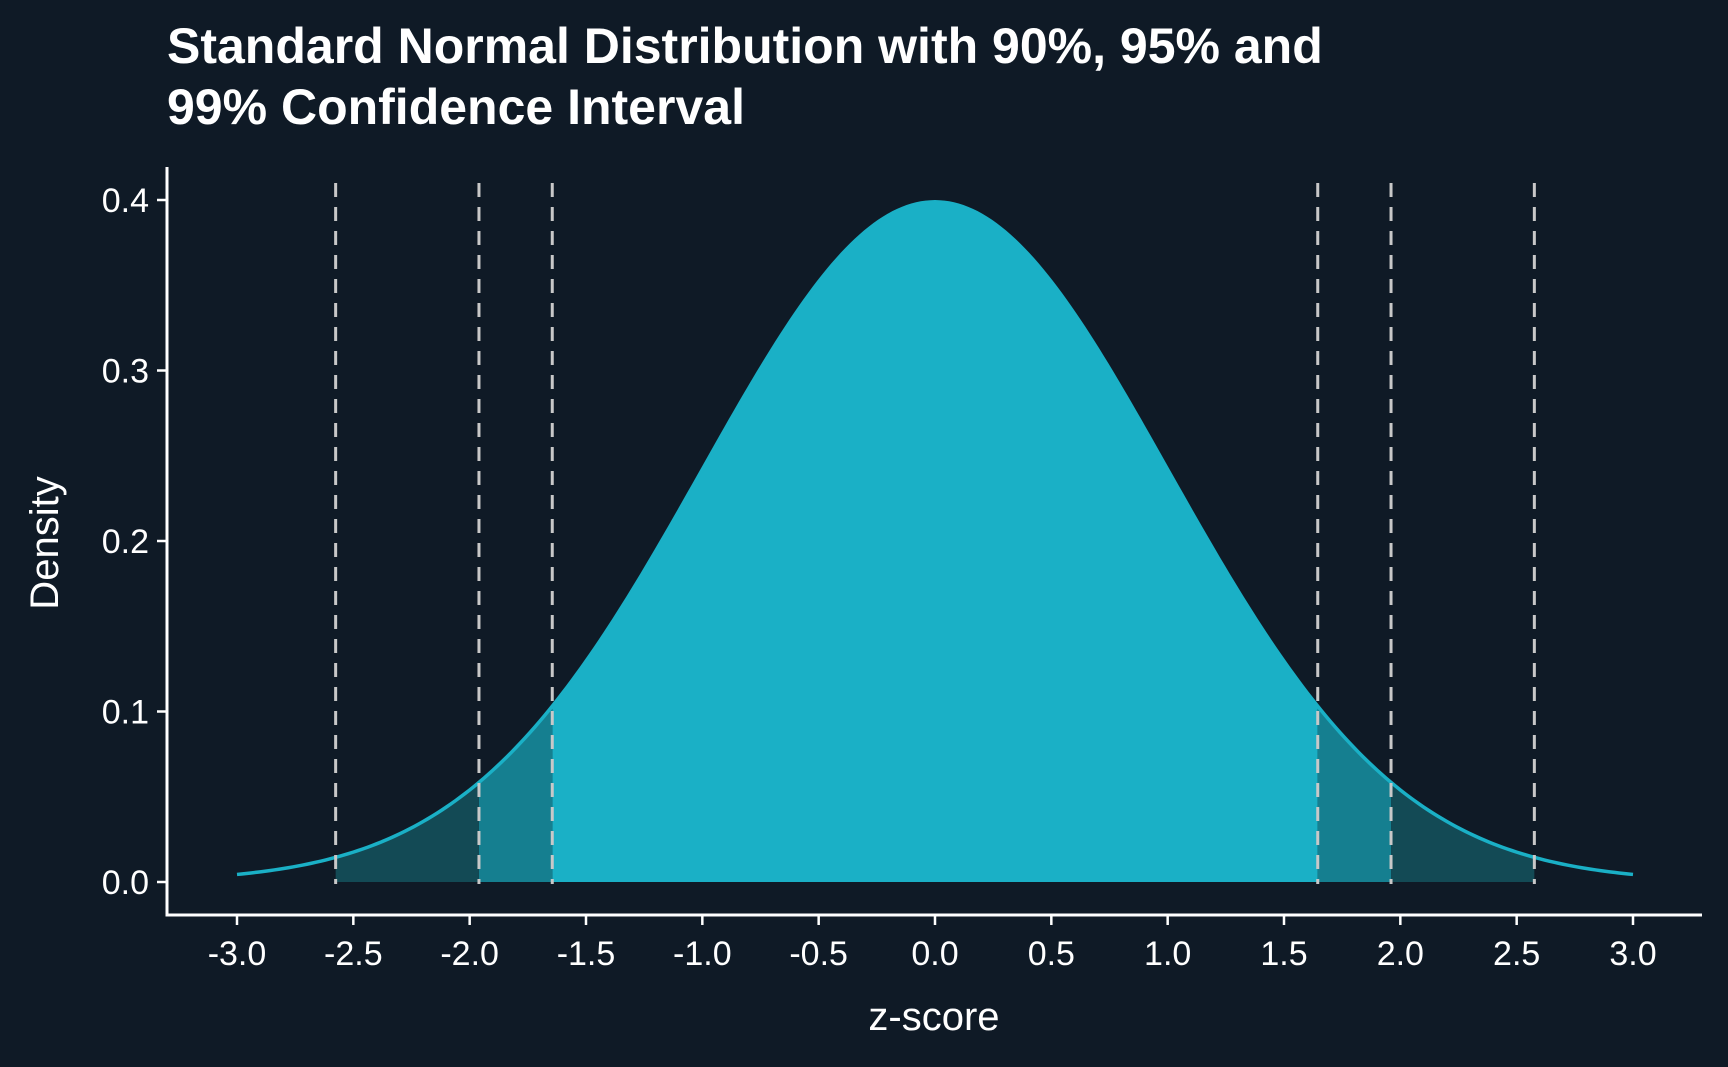 This screenshot has height=1067, width=1728. What do you see at coordinates (934, 954) in the screenshot?
I see `x-tick-label: 0.0` at bounding box center [934, 954].